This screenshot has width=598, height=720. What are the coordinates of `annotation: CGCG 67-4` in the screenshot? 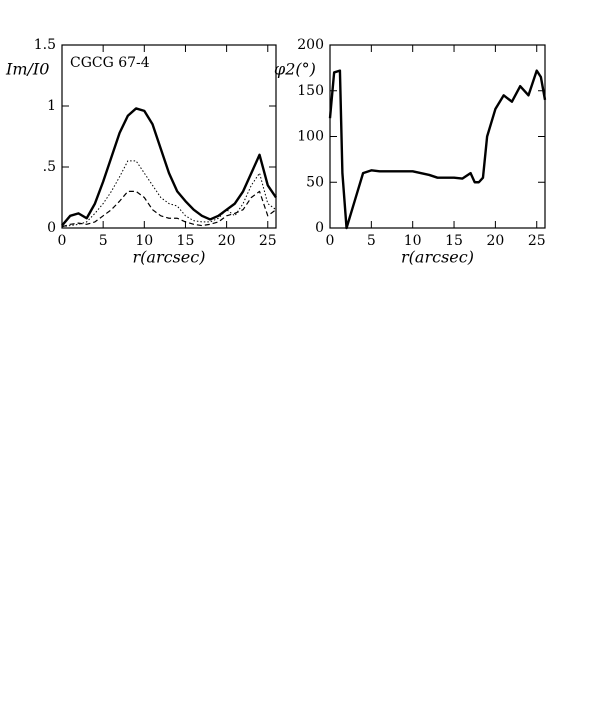 It's located at (110, 63).